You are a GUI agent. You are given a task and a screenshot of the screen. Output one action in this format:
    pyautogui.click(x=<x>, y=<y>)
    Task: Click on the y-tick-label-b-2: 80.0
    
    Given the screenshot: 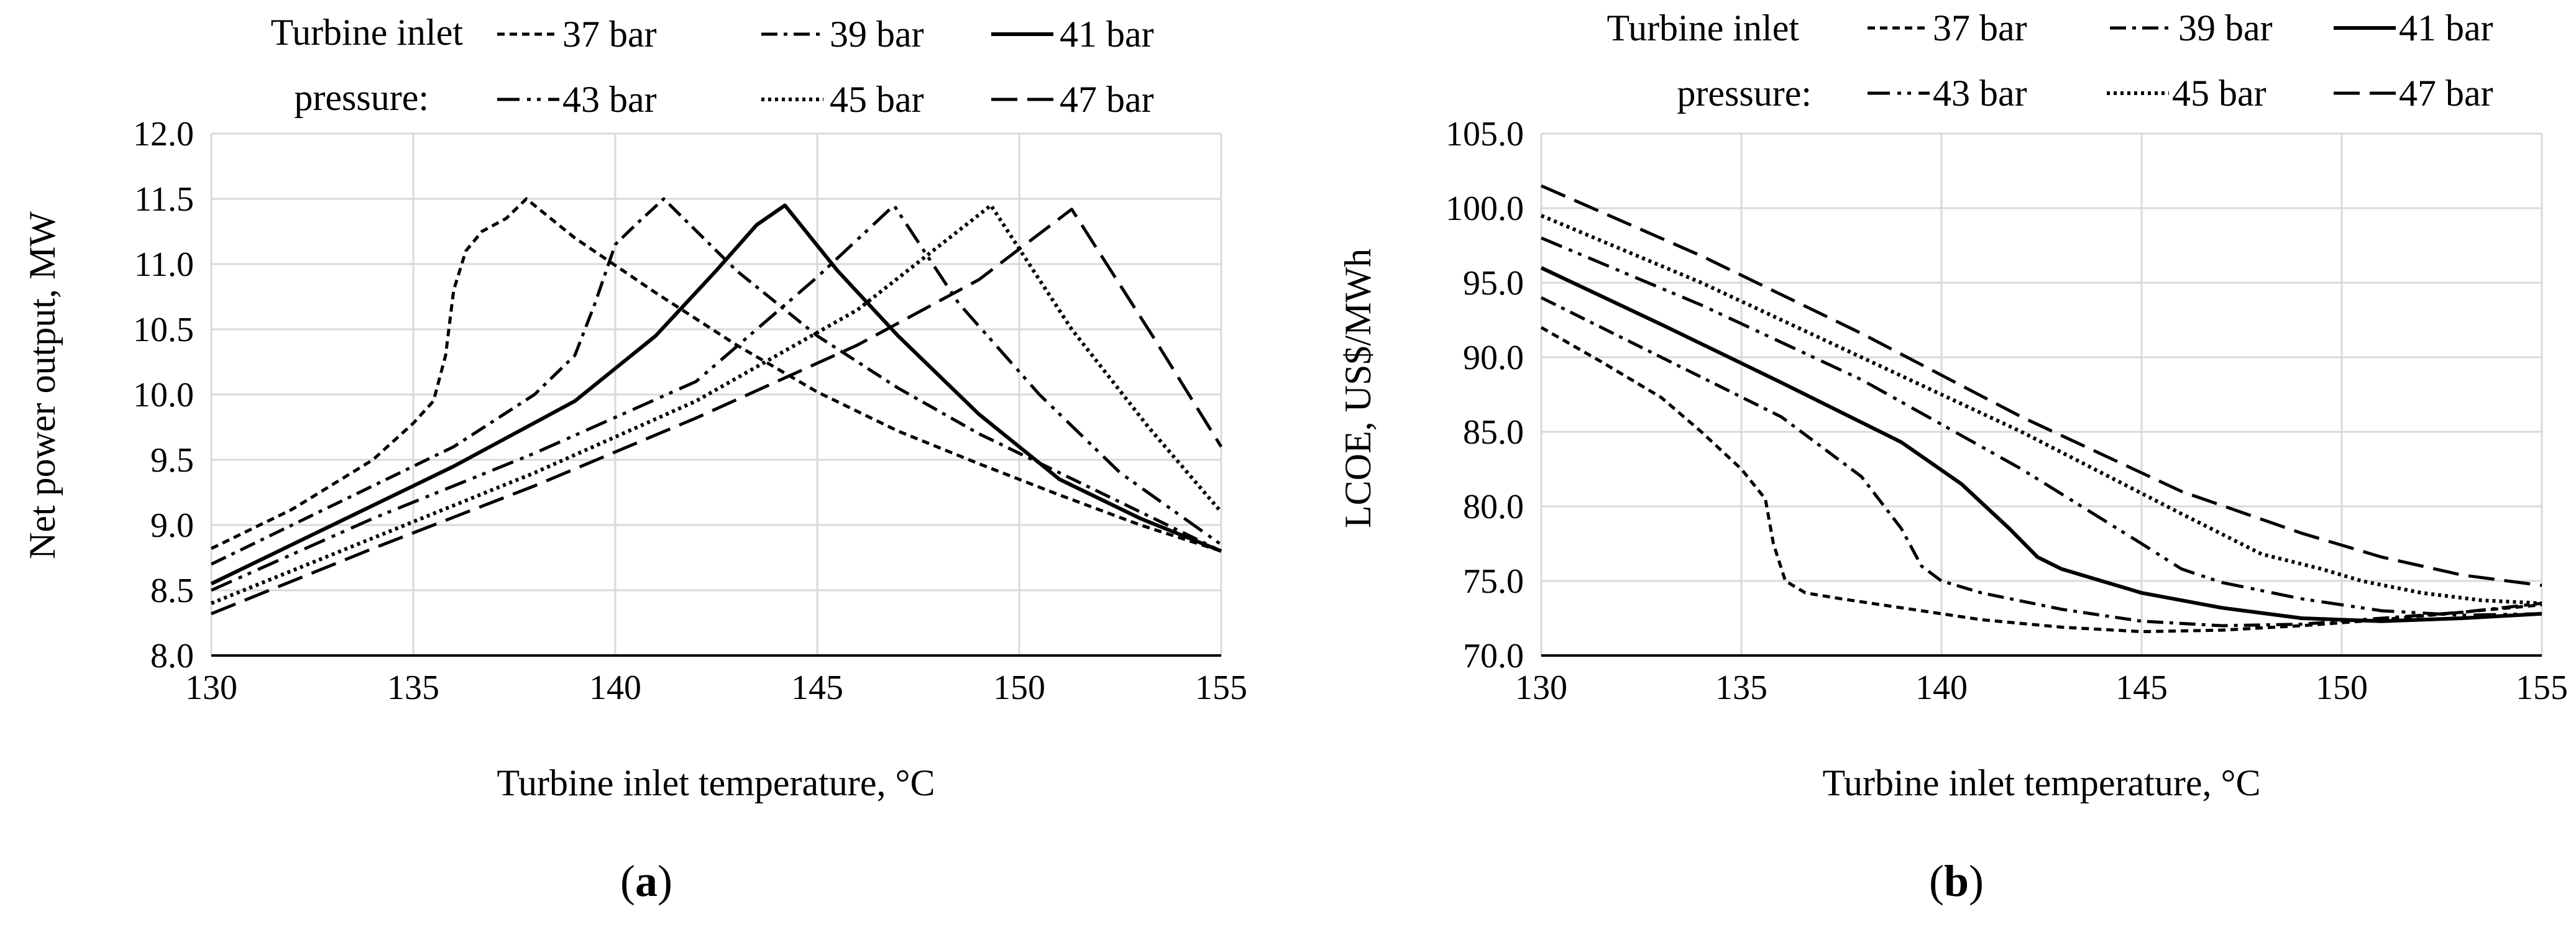 What is the action you would take?
    pyautogui.click(x=1493, y=507)
    